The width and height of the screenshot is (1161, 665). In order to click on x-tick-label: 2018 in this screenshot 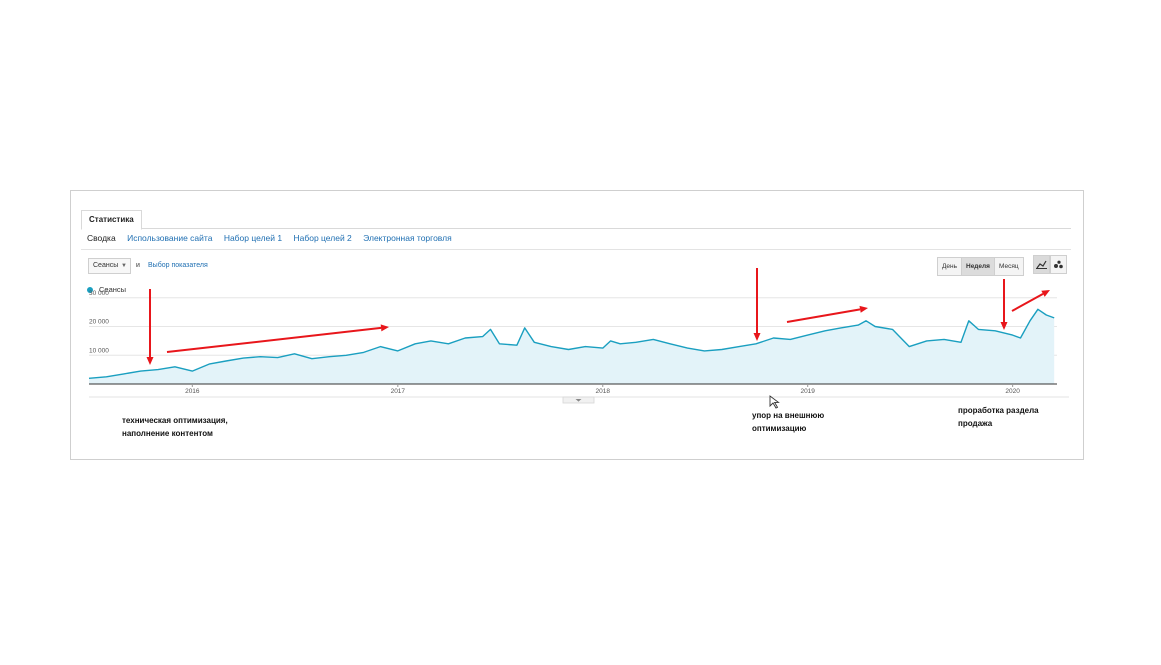, I will do `click(603, 391)`.